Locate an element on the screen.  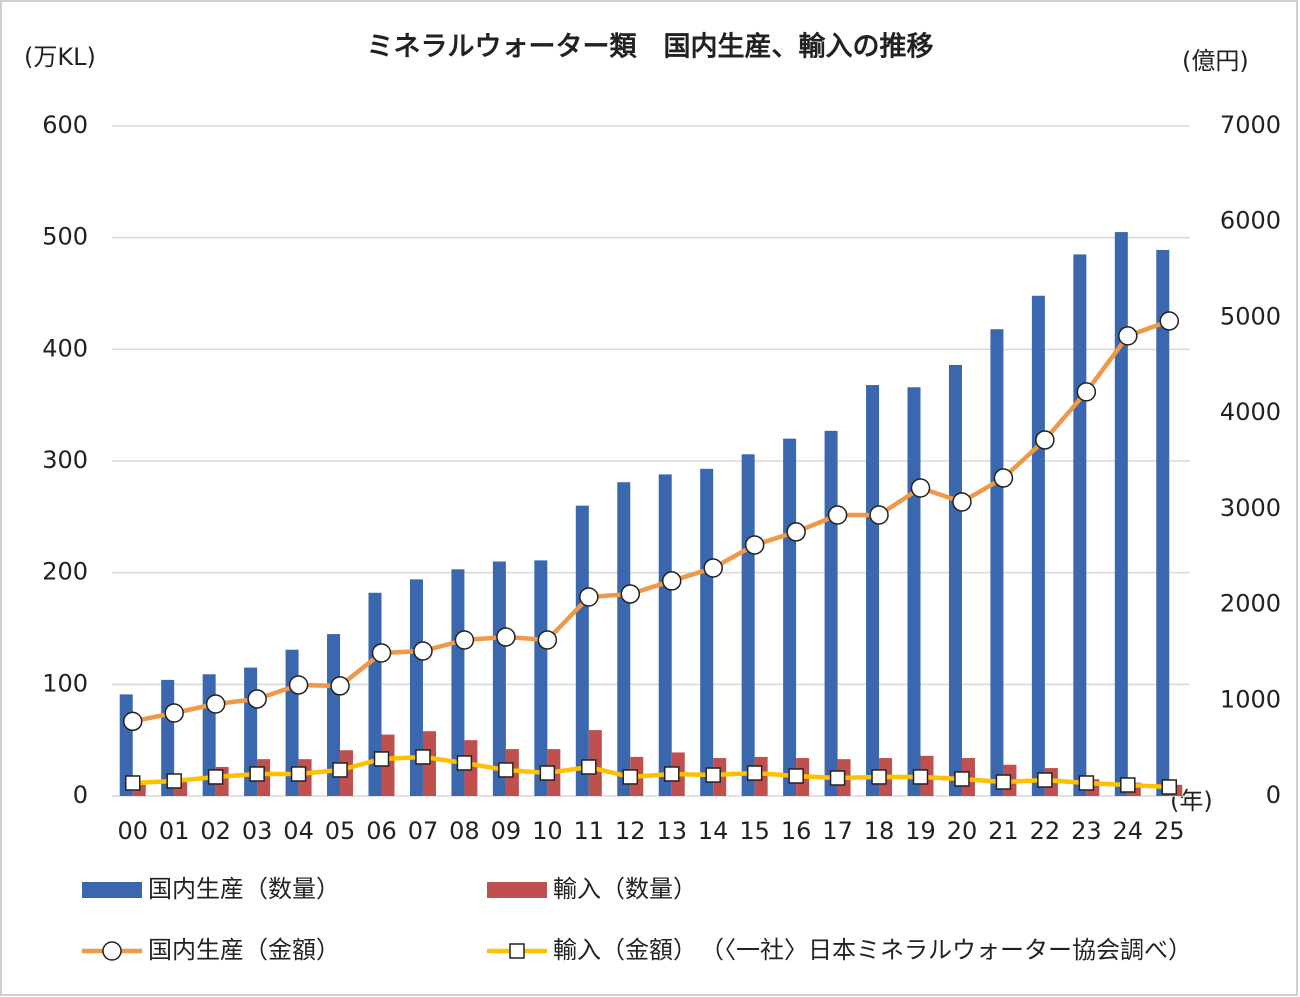
x-tick-label: 16 is located at coordinates (796, 831).